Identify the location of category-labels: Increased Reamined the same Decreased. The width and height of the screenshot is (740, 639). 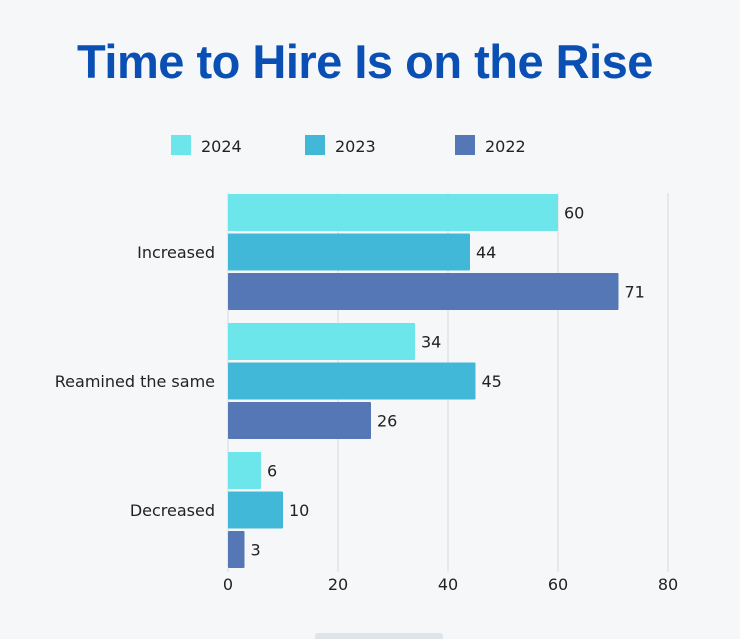
(135, 381).